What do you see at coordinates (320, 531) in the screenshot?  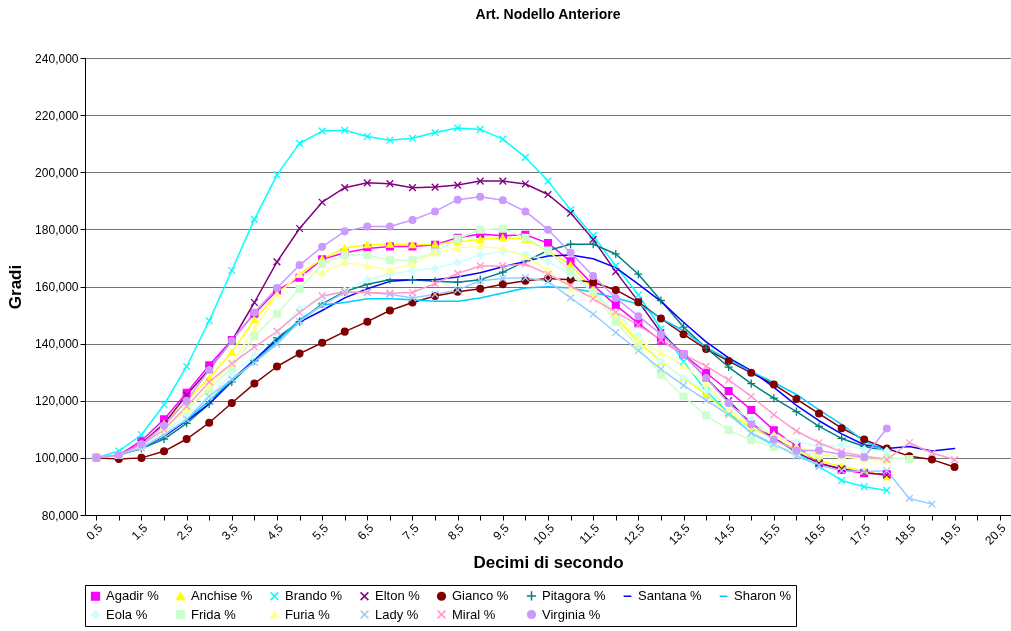 I see `x-tick-label: 5,5` at bounding box center [320, 531].